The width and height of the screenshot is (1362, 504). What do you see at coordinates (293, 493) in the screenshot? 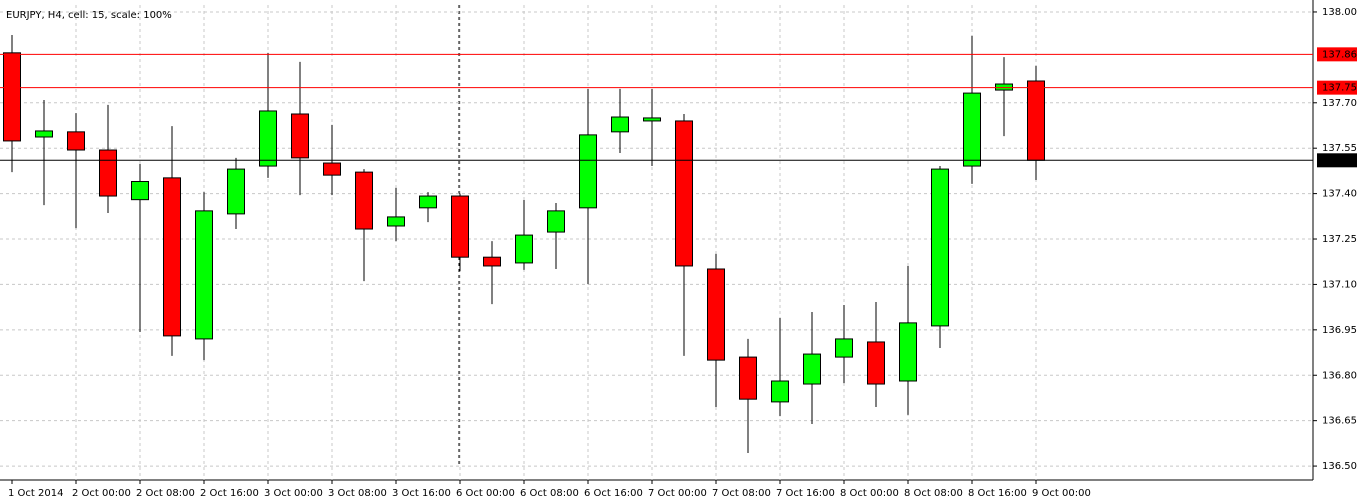
I see `x-tick-label: 3 Oct 00:00` at bounding box center [293, 493].